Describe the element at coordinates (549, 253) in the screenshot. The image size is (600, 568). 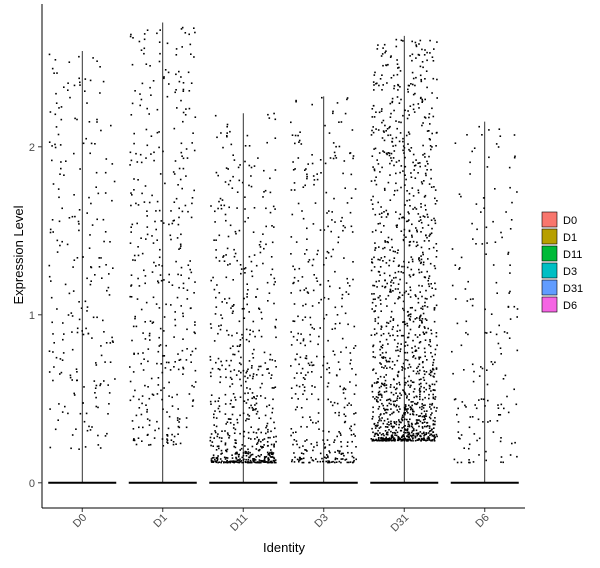
I see `legend-key-d11` at that location.